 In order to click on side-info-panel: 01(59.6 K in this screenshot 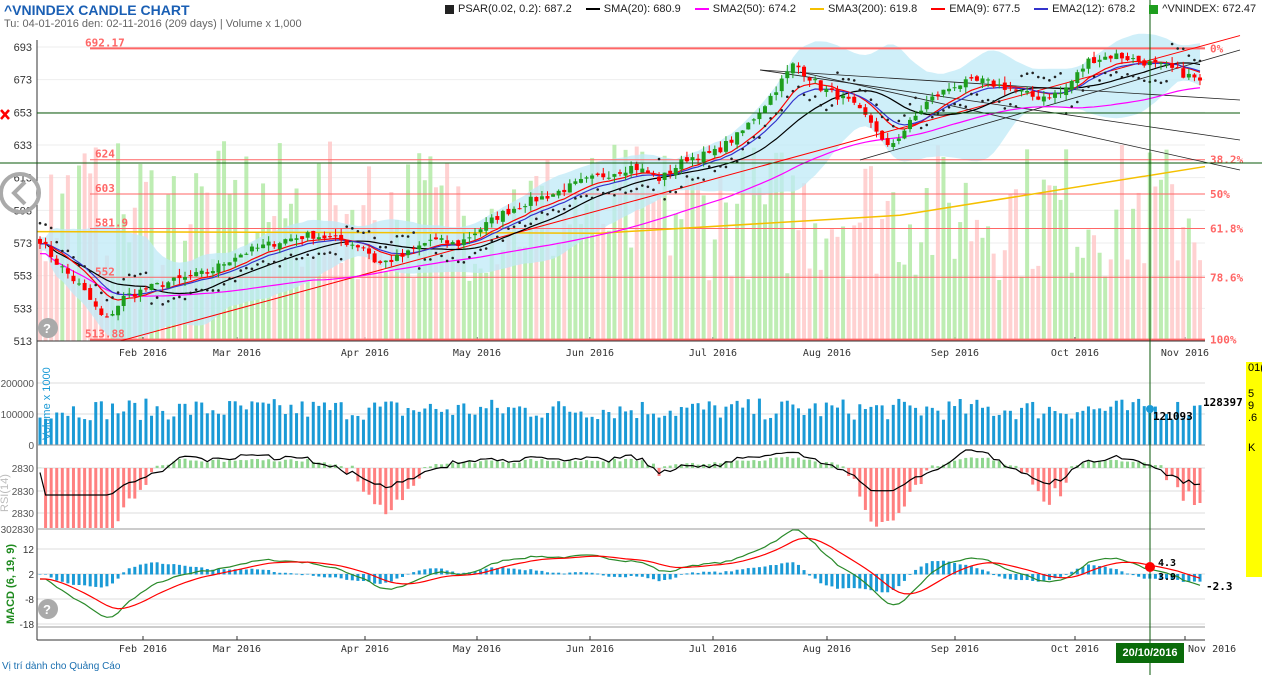, I will do `click(1254, 469)`.